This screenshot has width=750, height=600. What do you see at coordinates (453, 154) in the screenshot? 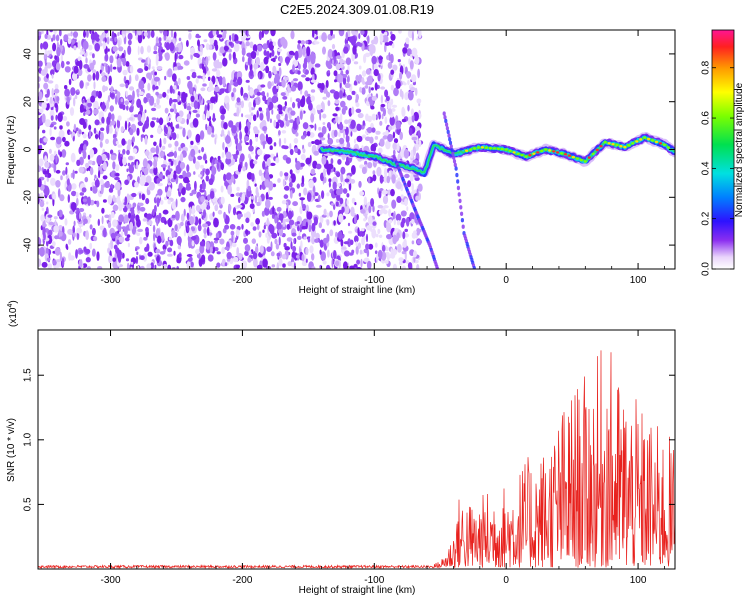
I see `oblique-trace-blob` at bounding box center [453, 154].